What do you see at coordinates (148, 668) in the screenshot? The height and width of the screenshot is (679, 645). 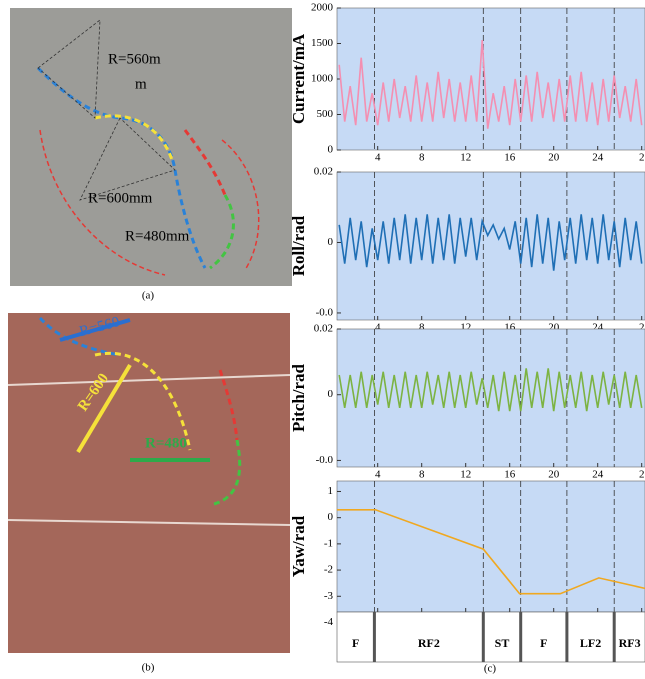 I see `caption: (b)` at bounding box center [148, 668].